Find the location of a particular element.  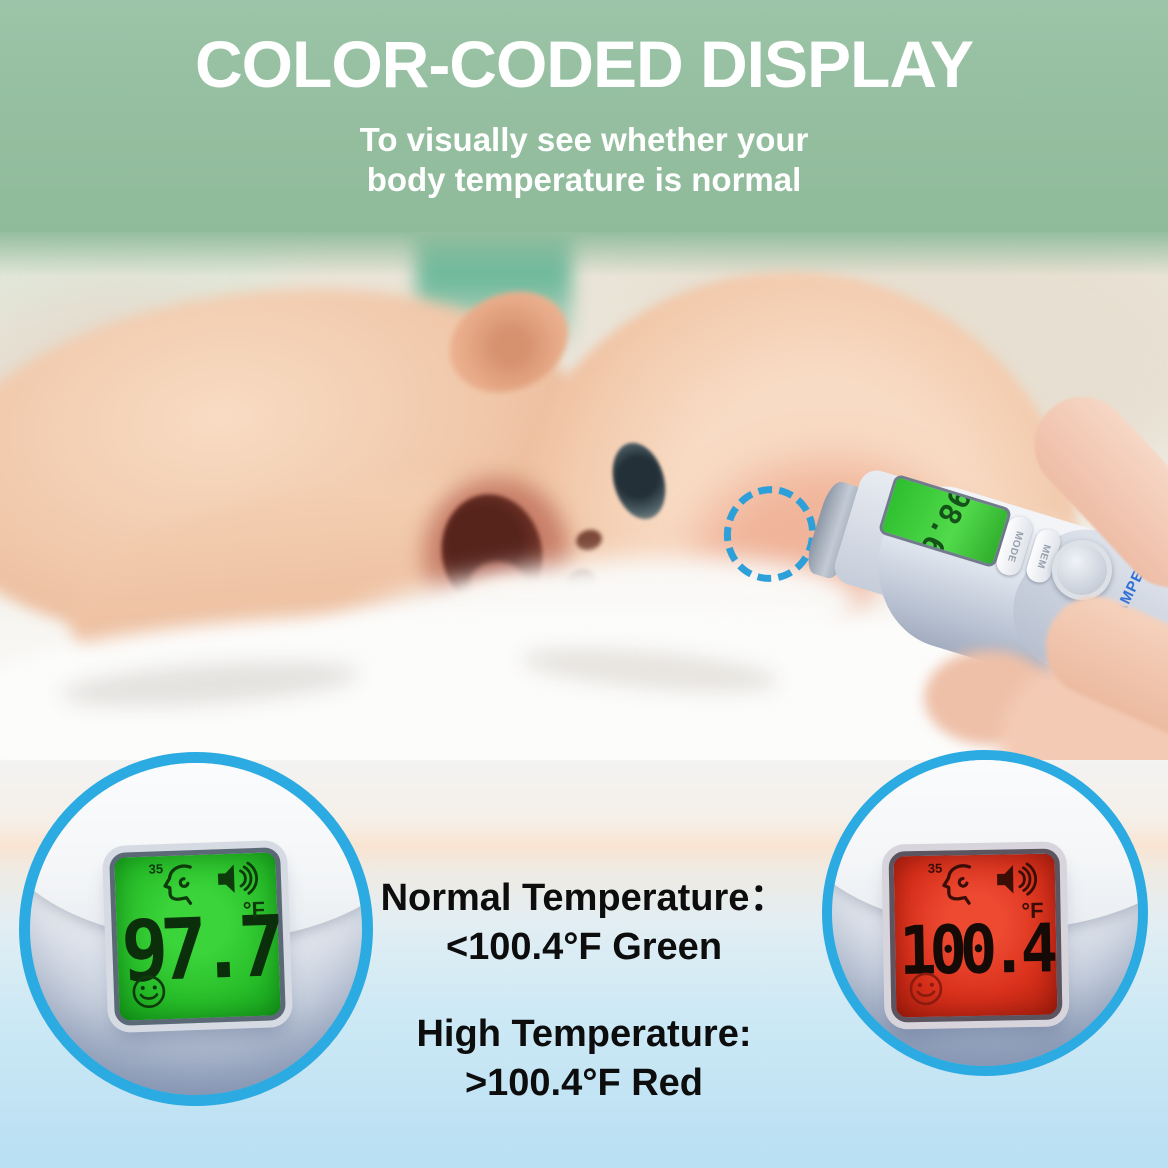

high-temperature-legend: High Temperature: >100.4°F Red is located at coordinates (584, 1059).